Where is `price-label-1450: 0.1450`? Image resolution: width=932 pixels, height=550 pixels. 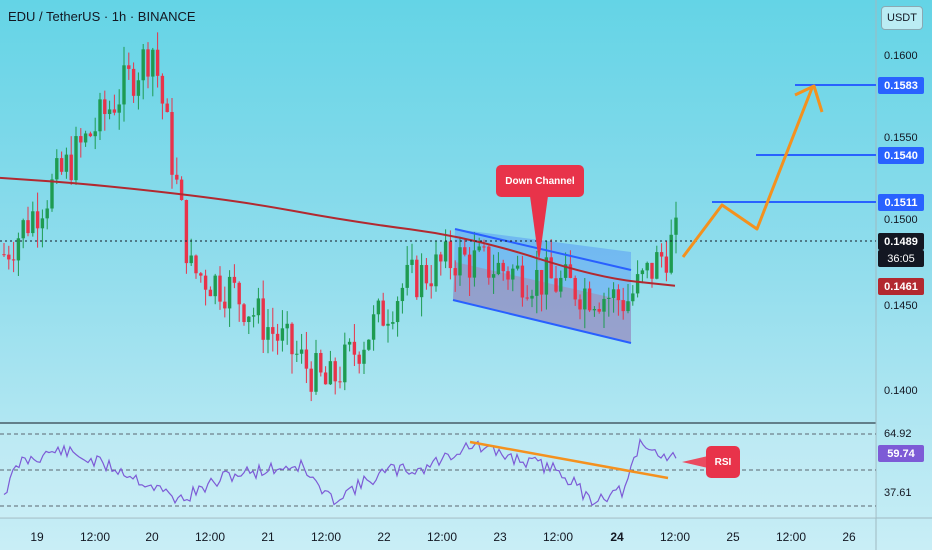
price-label-1450: 0.1450 is located at coordinates (901, 306).